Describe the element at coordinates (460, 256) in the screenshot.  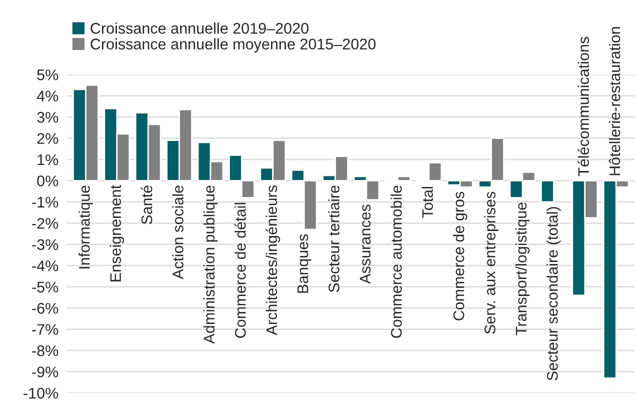
I see `x-tick-label: Commerce de gros` at that location.